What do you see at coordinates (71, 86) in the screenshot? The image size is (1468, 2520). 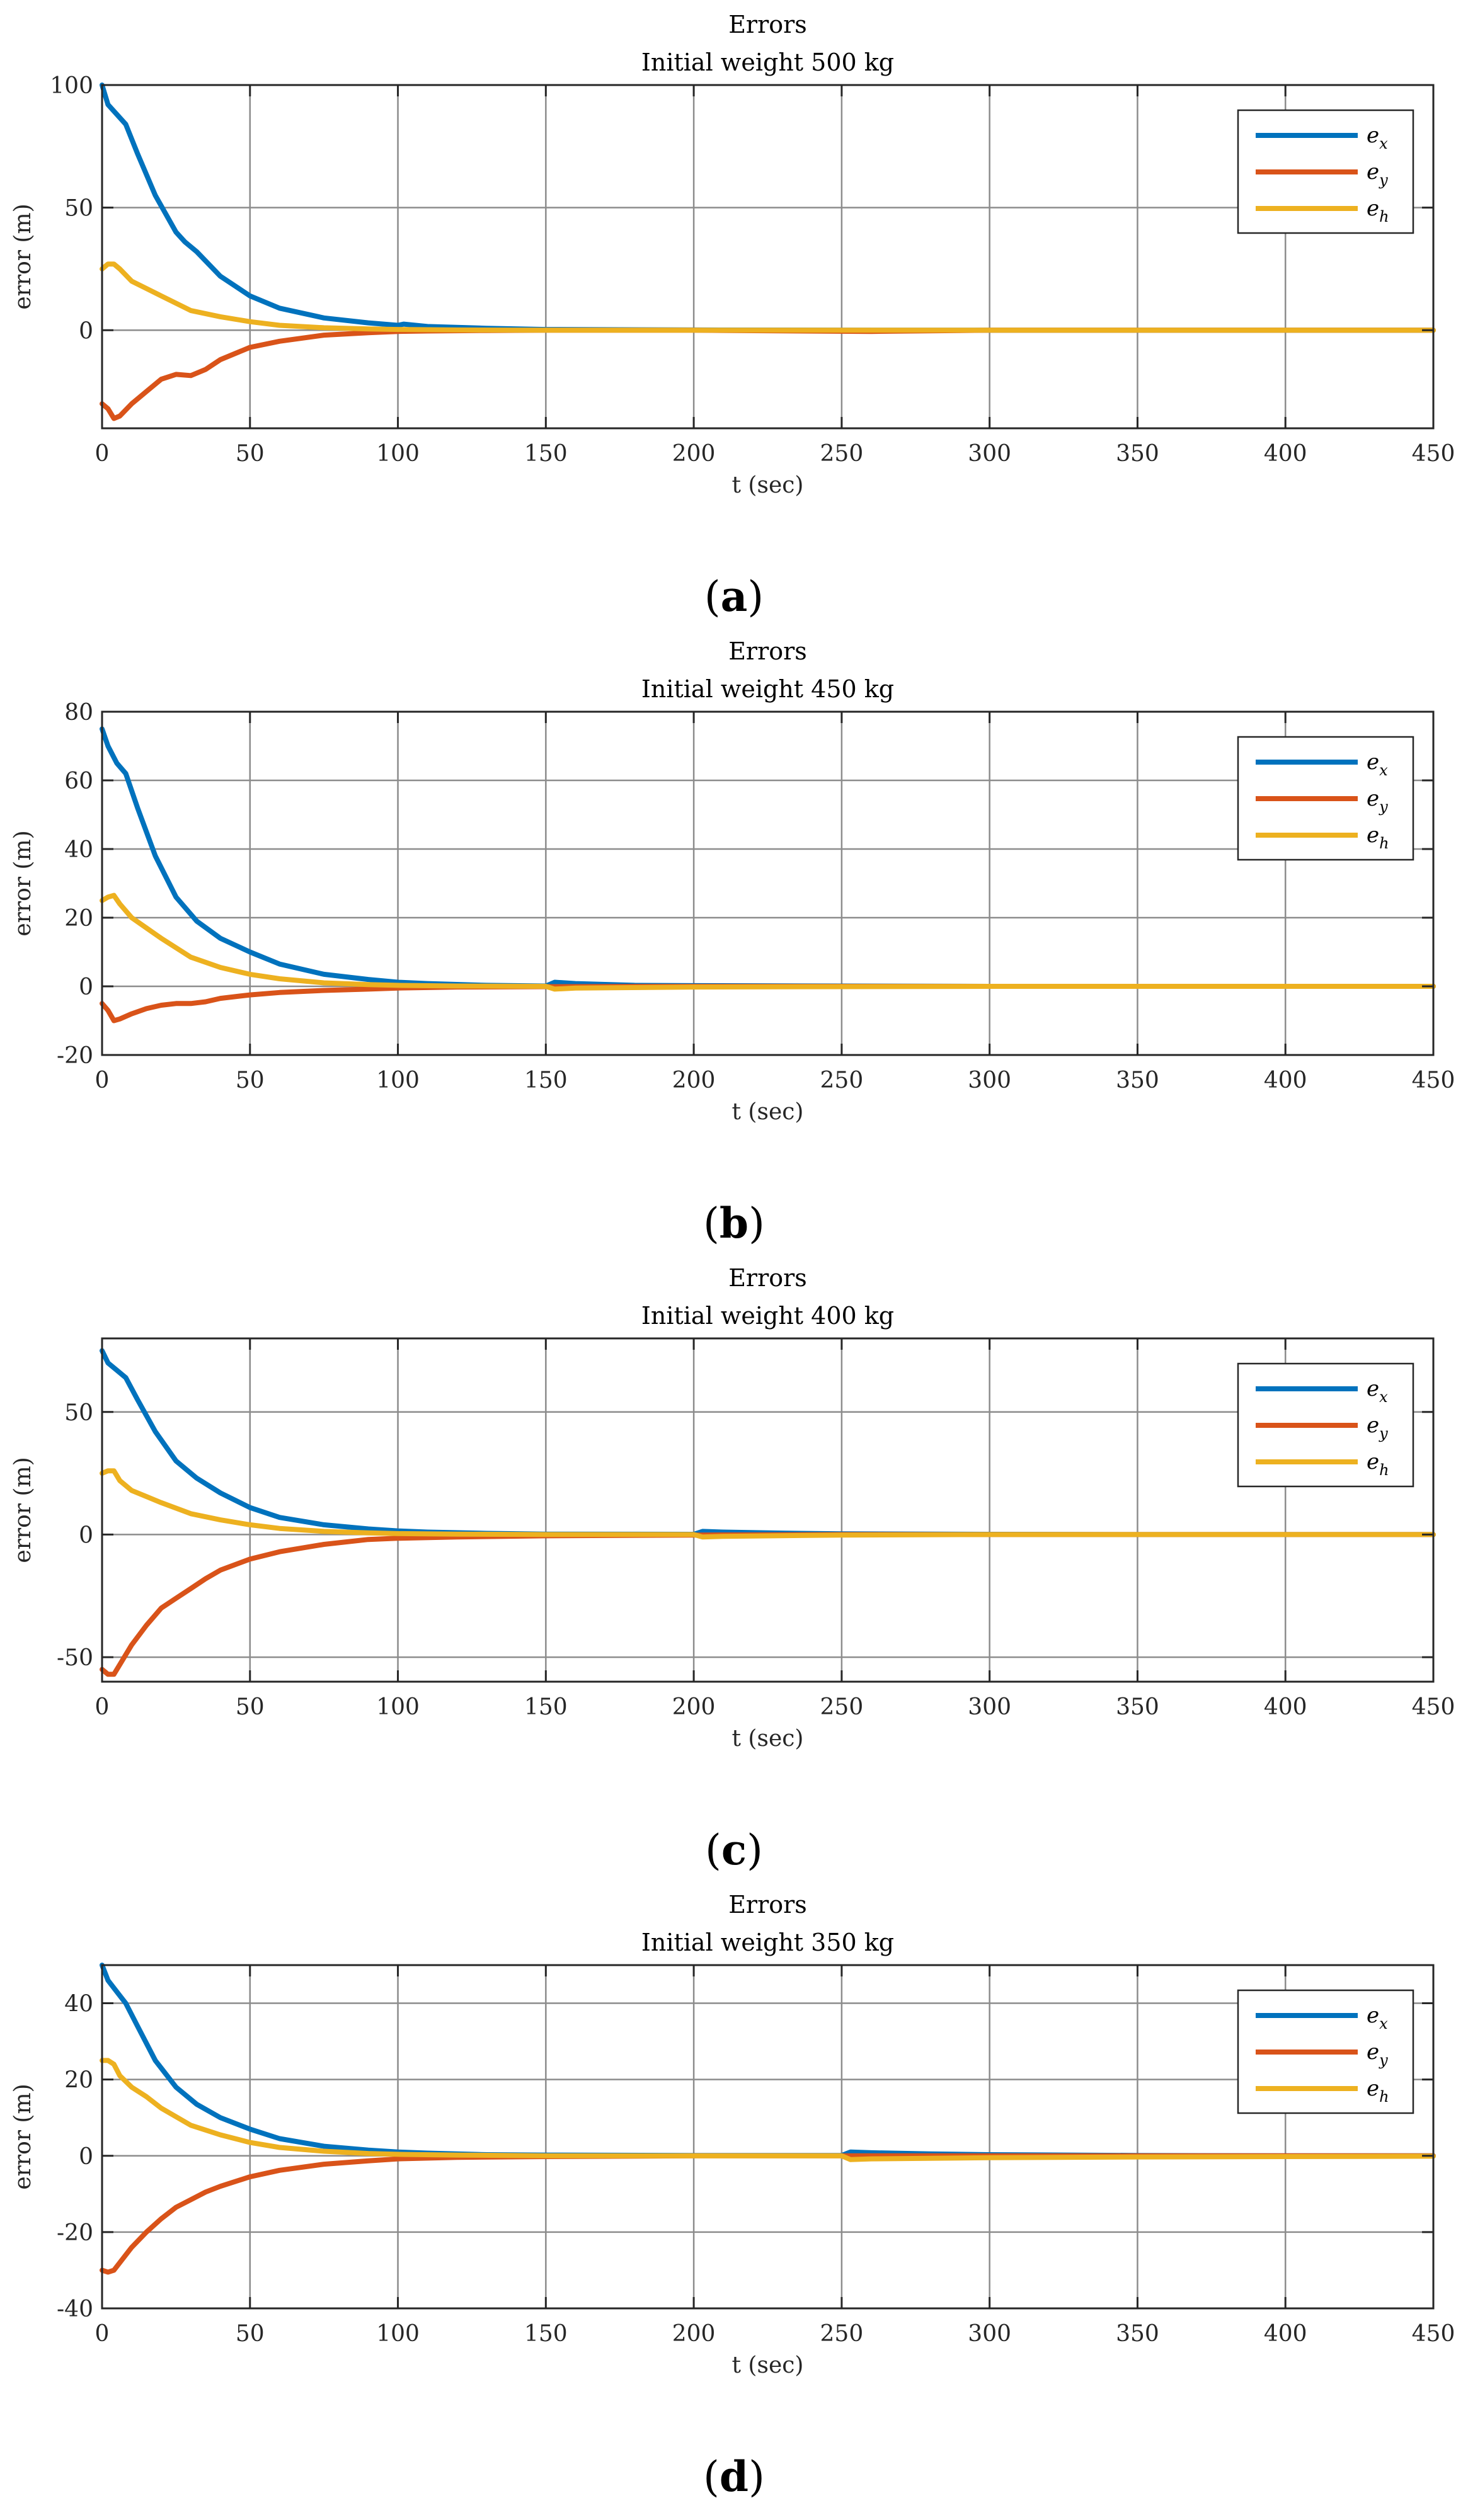 I see `y-tick-label: 100` at bounding box center [71, 86].